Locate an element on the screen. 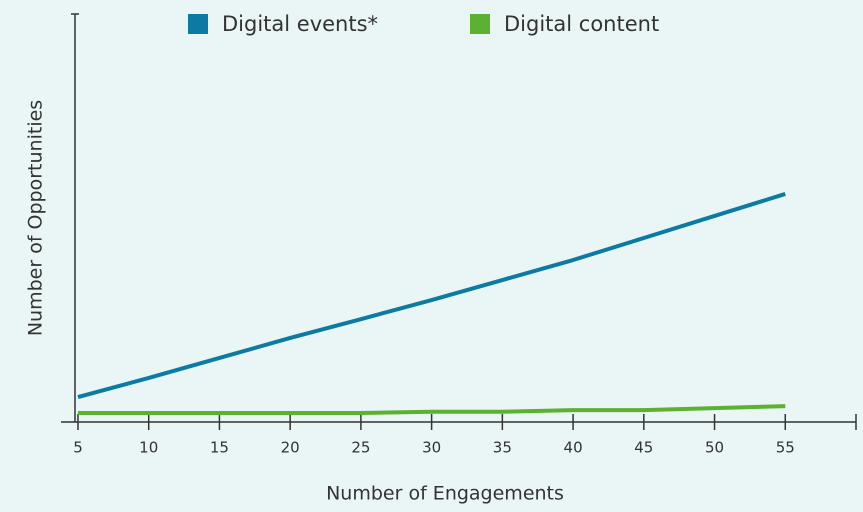 Image resolution: width=863 pixels, height=512 pixels. x-tick-label: 35 is located at coordinates (502, 448).